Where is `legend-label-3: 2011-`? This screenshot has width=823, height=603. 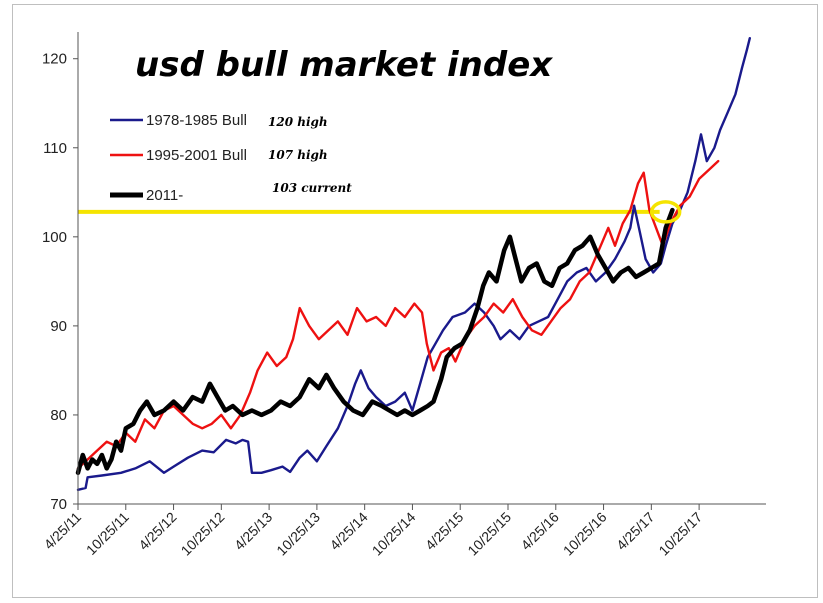 legend-label-3: 2011- is located at coordinates (164, 195).